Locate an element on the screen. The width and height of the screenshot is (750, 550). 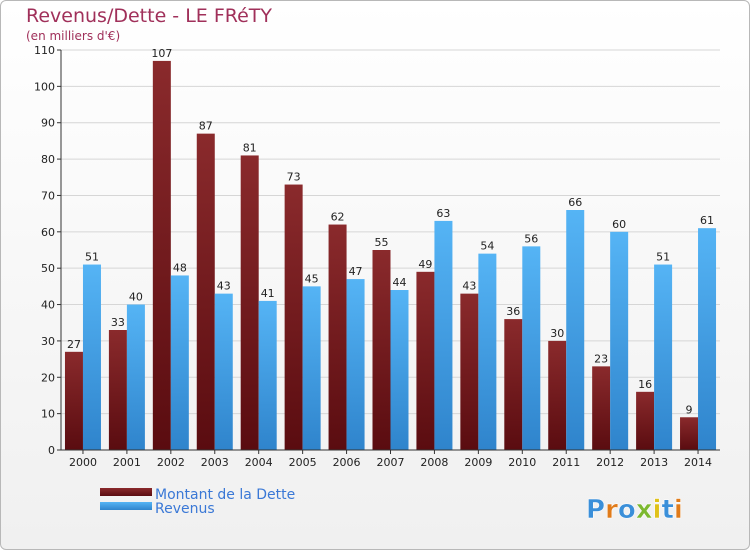
y-tick-label: 20 is located at coordinates (48, 377).